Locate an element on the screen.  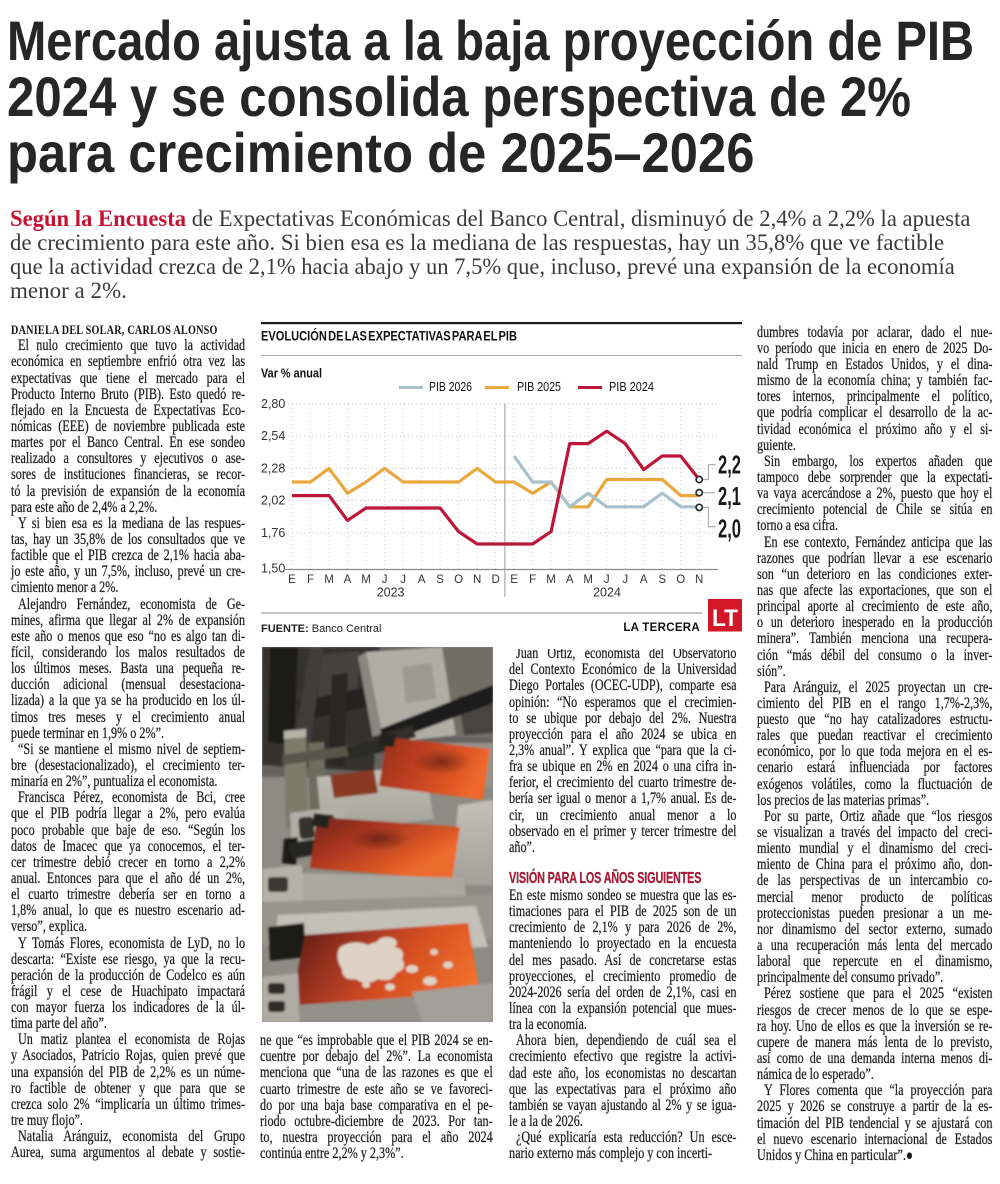
svg-text: 1,76 is located at coordinates (273, 533).